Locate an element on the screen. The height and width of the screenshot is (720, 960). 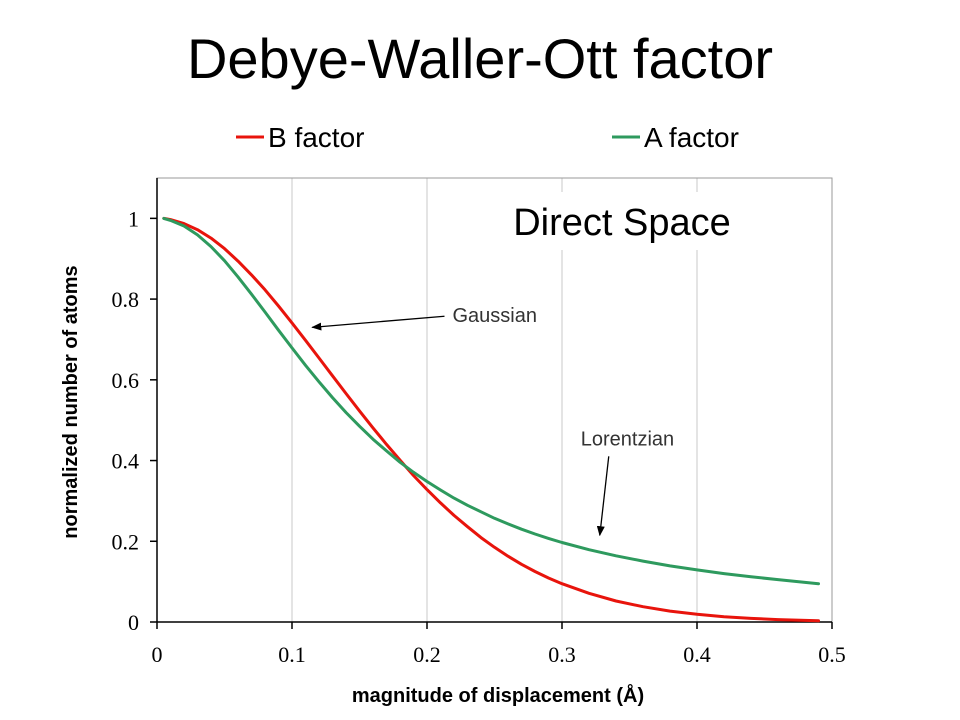
y-tick-label: 0.8 is located at coordinates (126, 299).